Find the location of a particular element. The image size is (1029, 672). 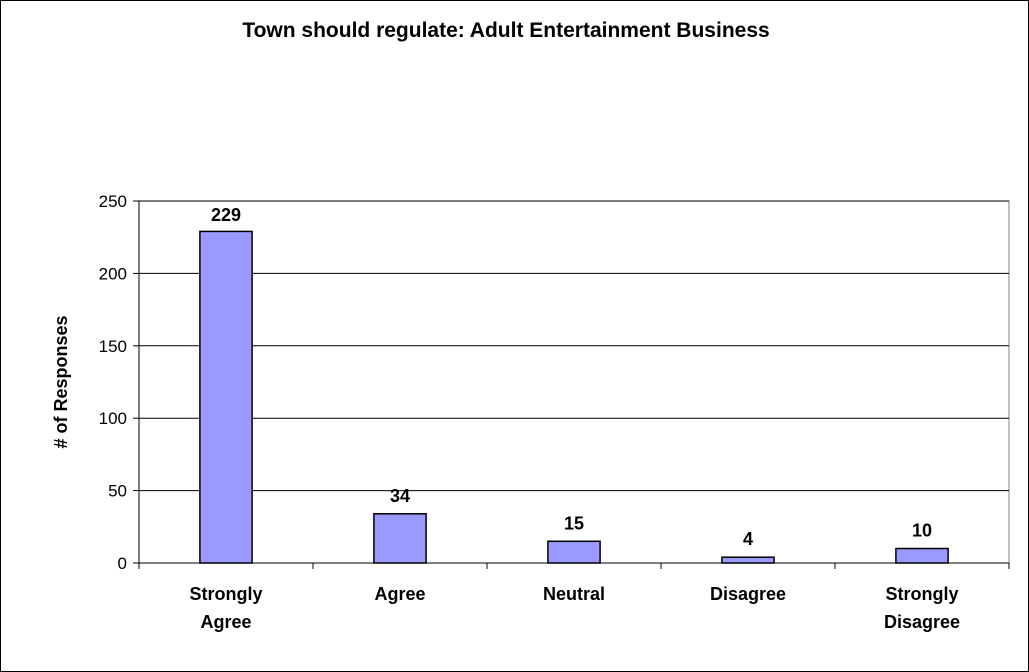

category-label-2-0: Neutral is located at coordinates (574, 594).